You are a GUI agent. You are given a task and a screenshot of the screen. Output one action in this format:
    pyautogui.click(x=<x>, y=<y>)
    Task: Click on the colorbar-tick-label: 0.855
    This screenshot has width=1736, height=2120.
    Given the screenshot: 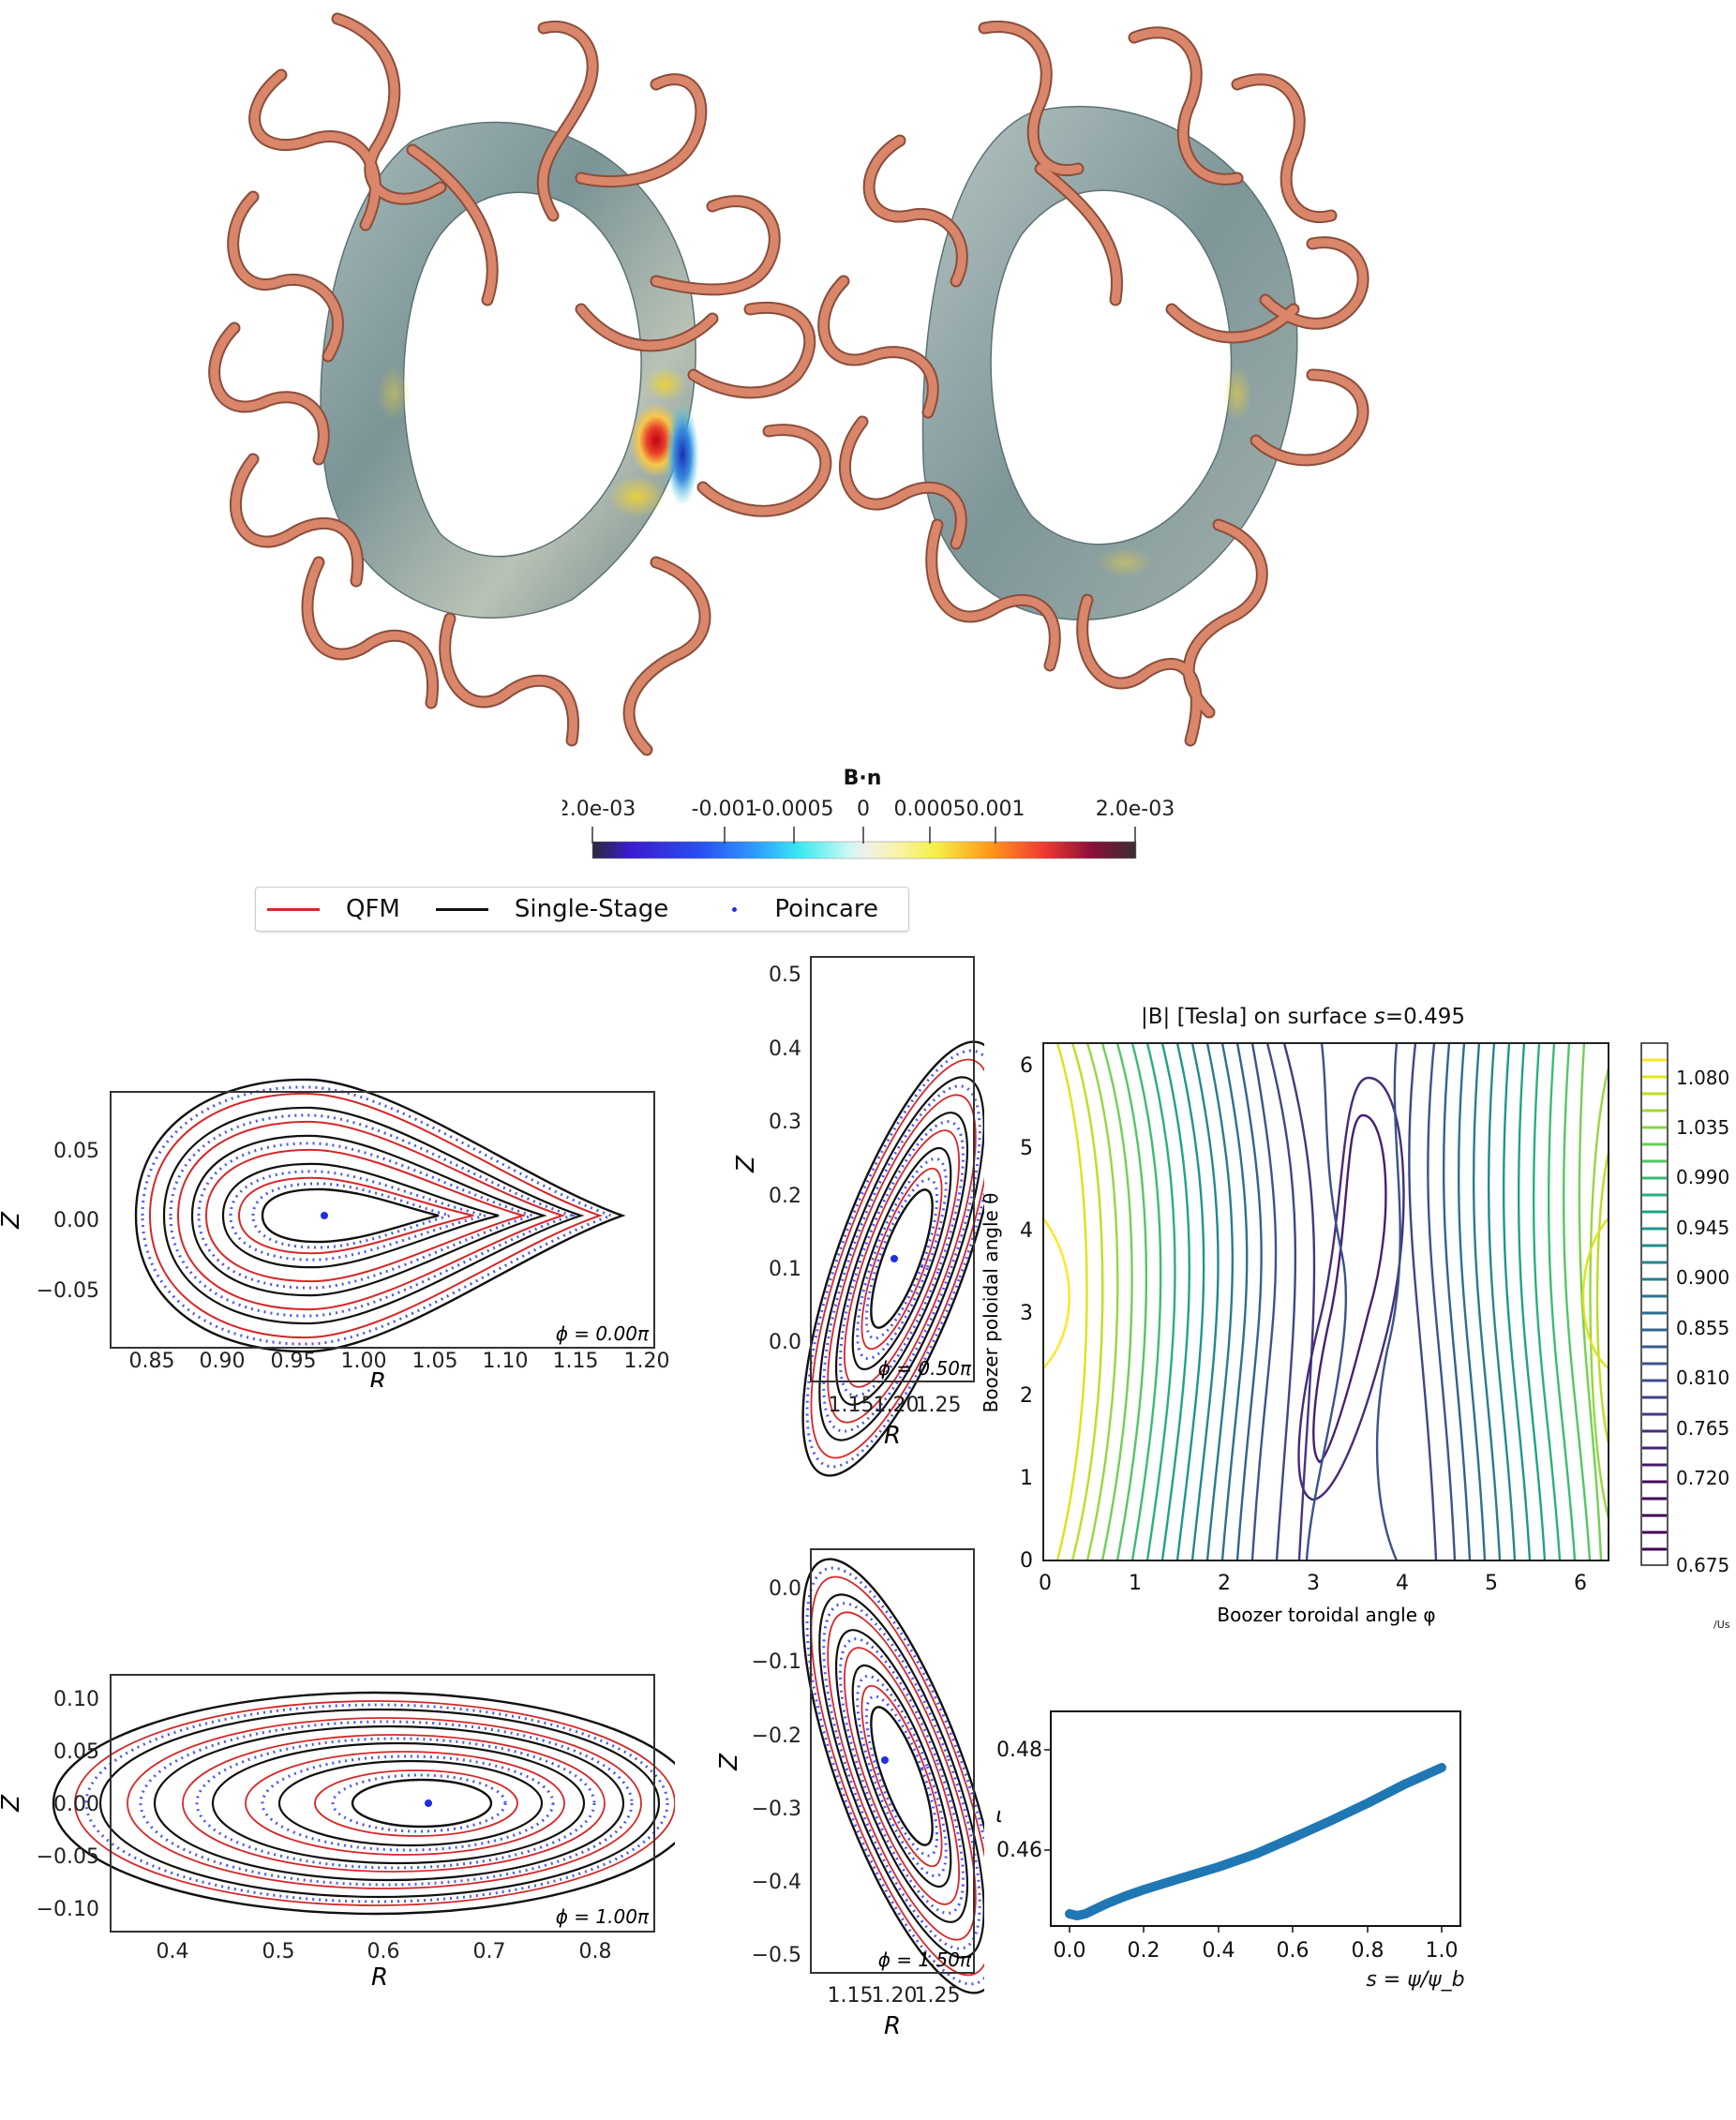 What is the action you would take?
    pyautogui.click(x=1702, y=1328)
    